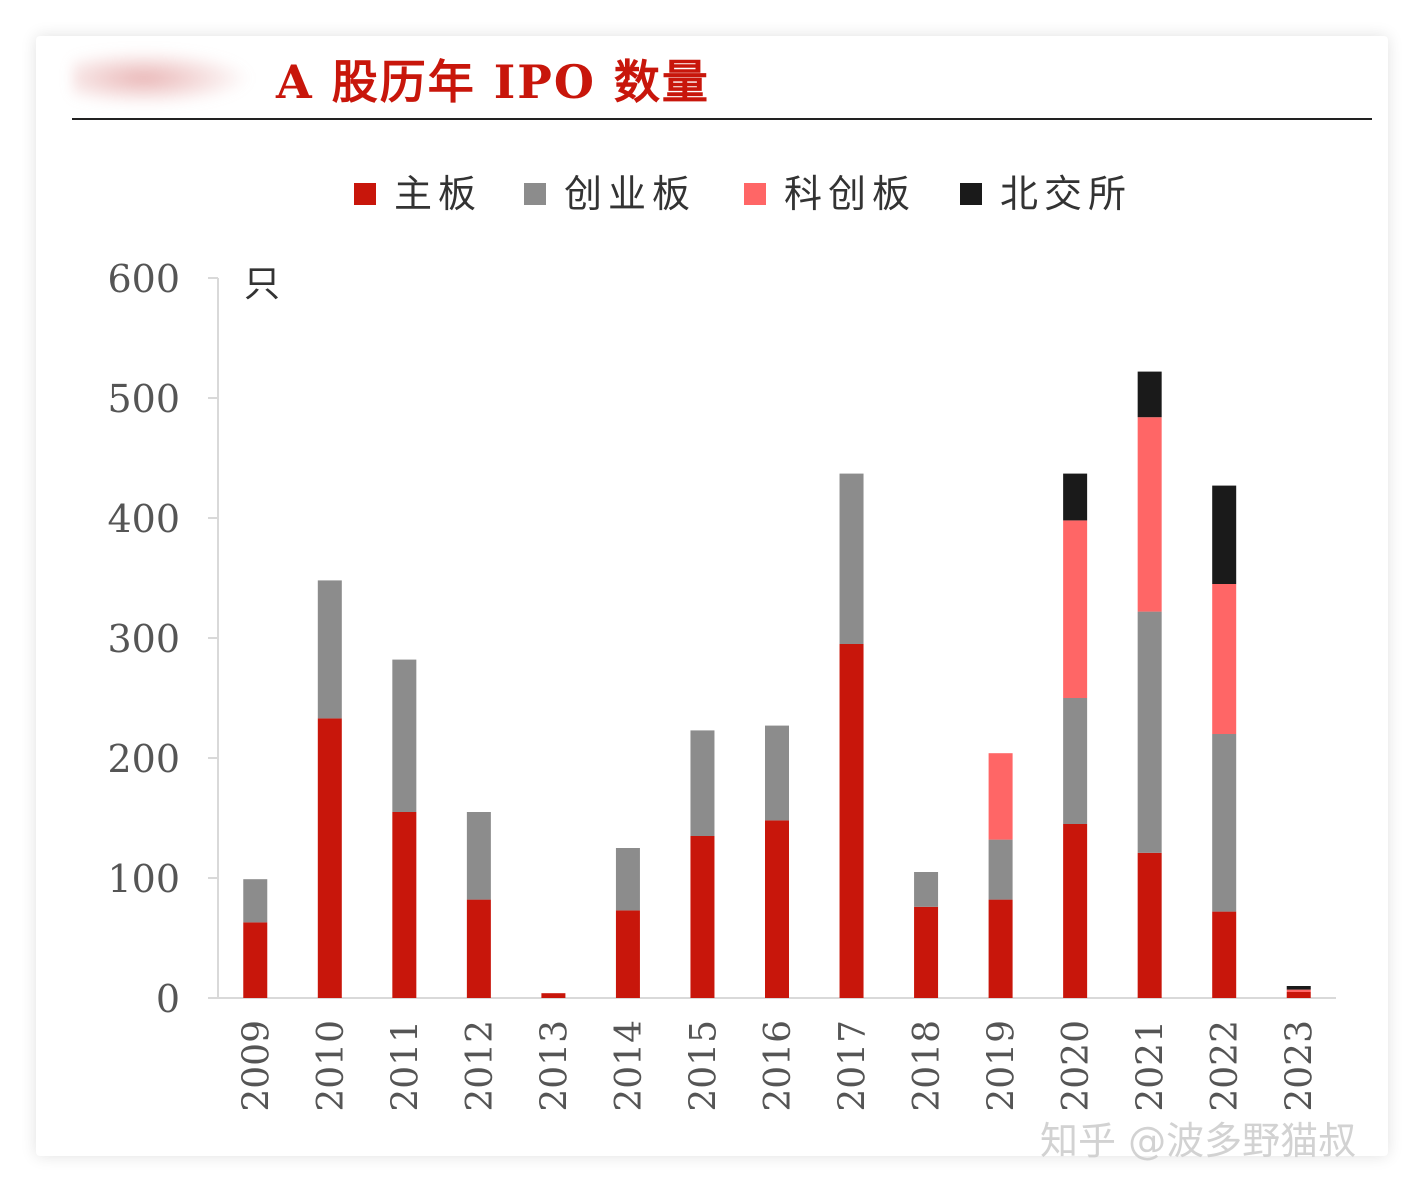 This screenshot has width=1424, height=1192. Describe the element at coordinates (493, 82) in the screenshot. I see `chart-title: A 股历年 IPO 数量` at that location.